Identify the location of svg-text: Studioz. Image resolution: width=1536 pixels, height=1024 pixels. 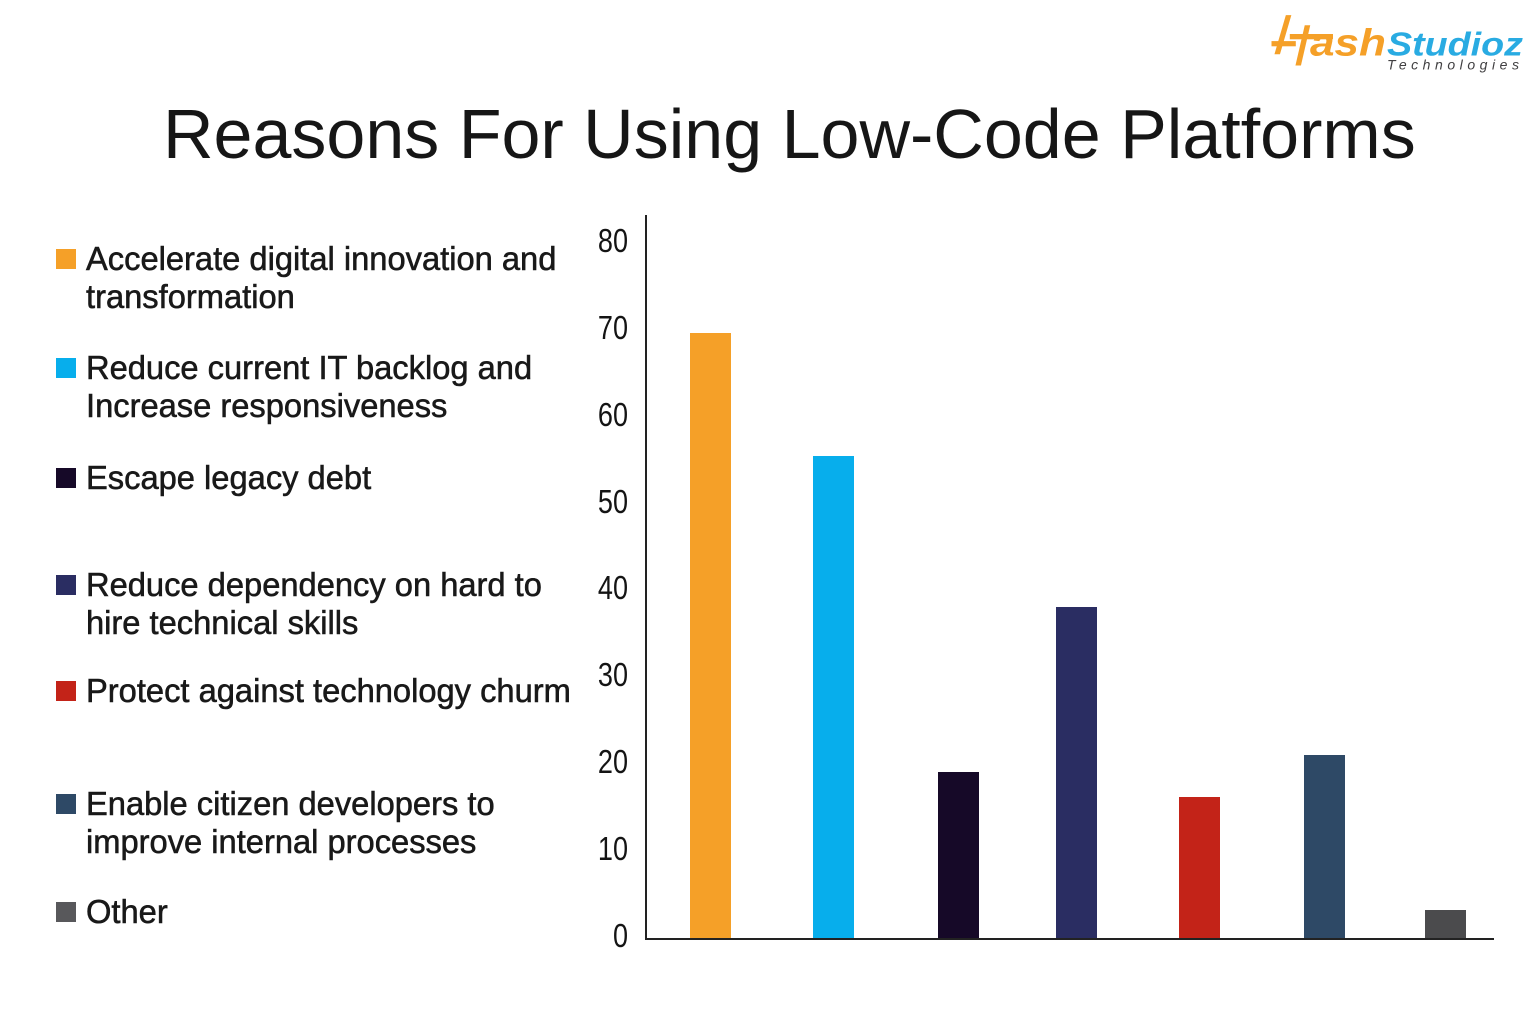
(1455, 43).